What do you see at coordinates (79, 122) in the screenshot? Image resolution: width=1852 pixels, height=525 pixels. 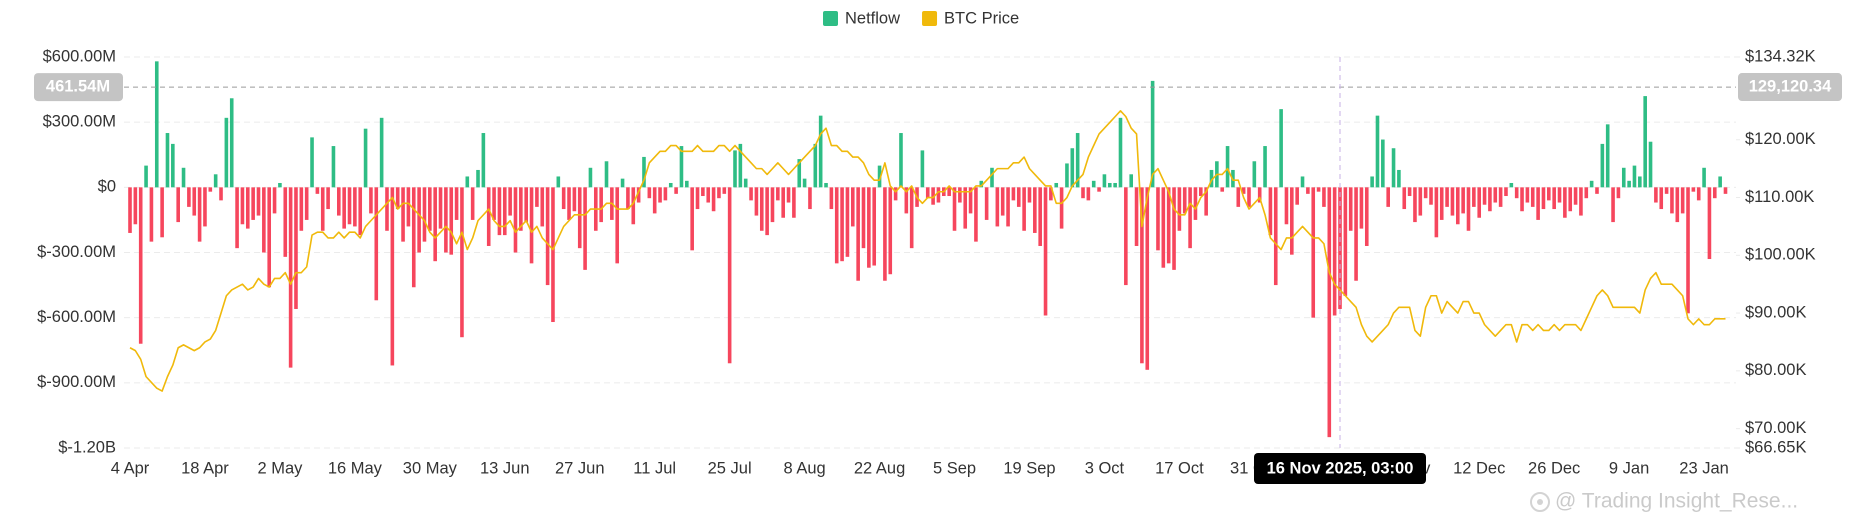 I see `y-tick-label: $300.00M` at bounding box center [79, 122].